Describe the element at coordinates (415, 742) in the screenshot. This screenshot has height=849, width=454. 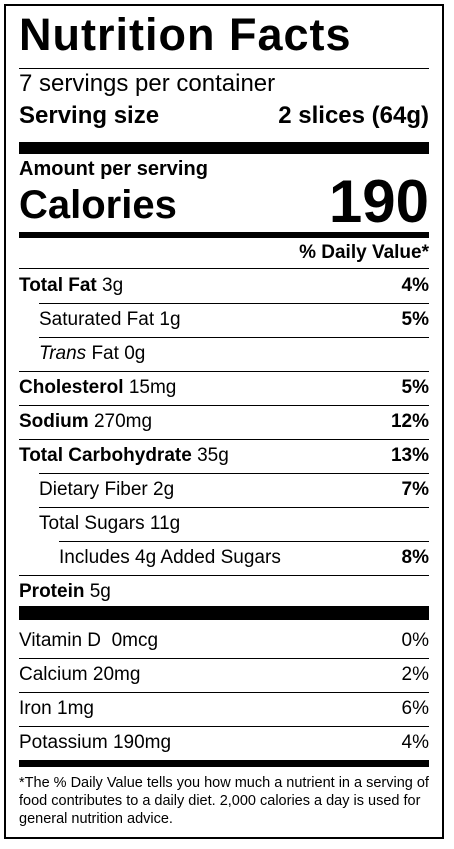
I see `vitamin-dv: 4%` at that location.